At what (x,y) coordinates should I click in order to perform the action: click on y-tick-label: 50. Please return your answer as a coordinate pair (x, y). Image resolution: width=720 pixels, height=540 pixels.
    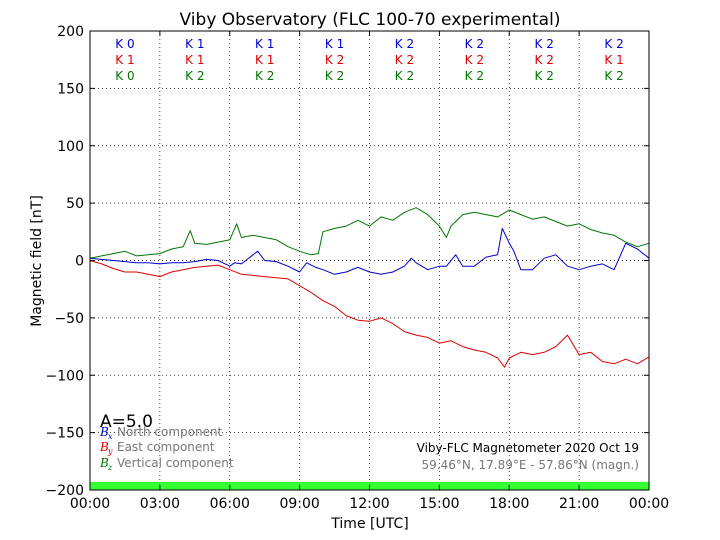
    Looking at the image, I should click on (75, 204).